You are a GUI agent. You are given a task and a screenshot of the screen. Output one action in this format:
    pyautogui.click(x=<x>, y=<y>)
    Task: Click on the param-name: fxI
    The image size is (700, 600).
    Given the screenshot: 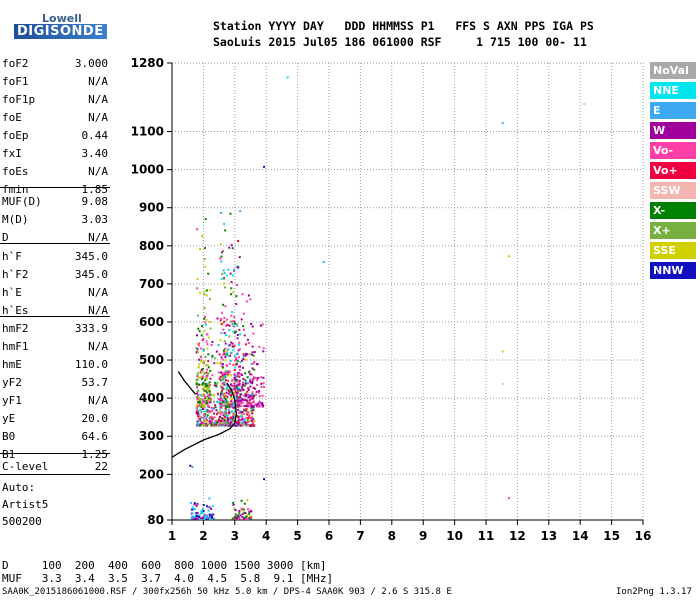 What is the action you would take?
    pyautogui.click(x=12, y=153)
    